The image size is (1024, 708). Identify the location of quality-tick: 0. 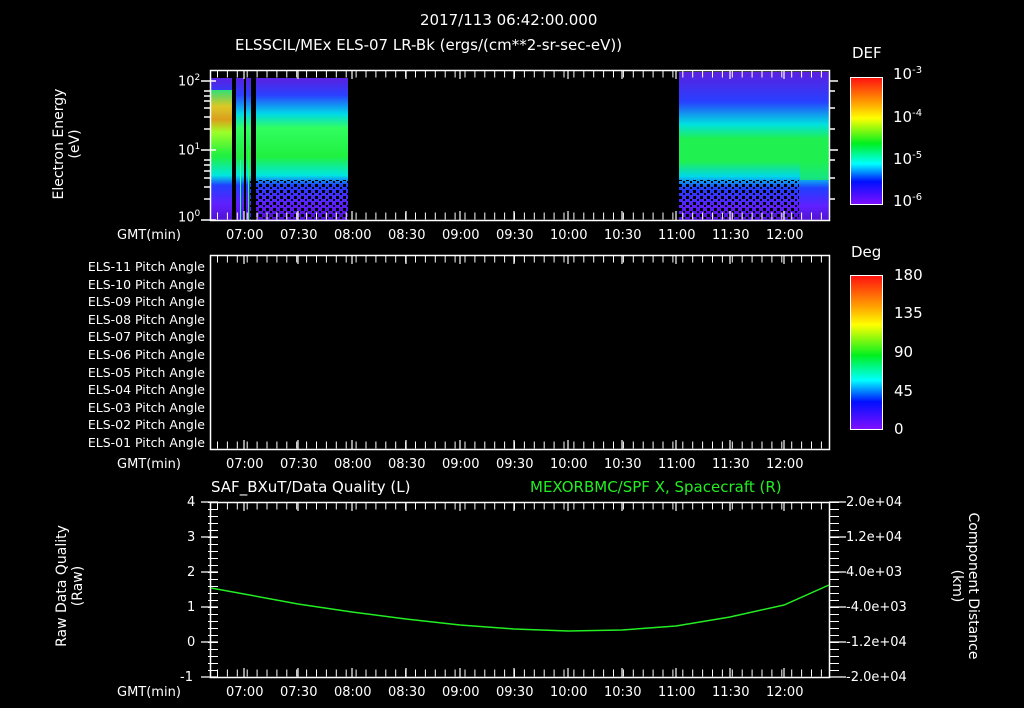
(191, 642).